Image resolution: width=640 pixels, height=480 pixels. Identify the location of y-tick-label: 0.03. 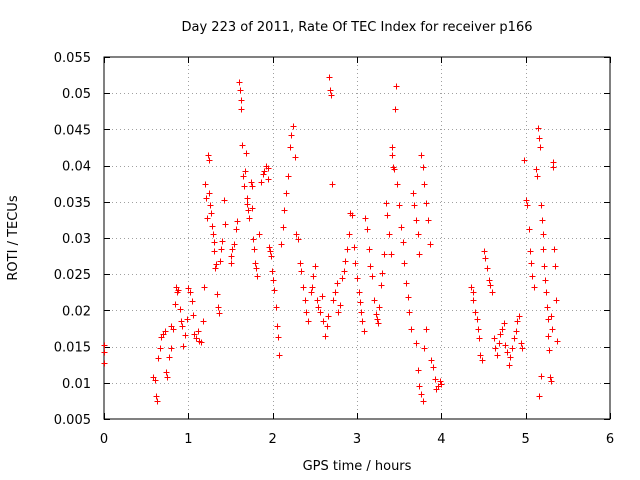
(76, 239).